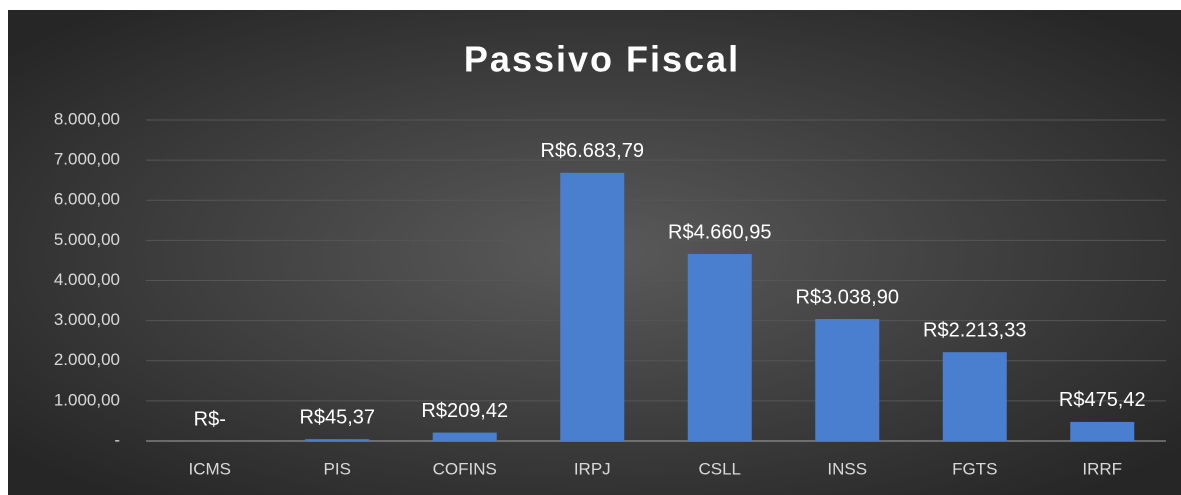 This screenshot has width=1181, height=495. Describe the element at coordinates (592, 468) in the screenshot. I see `x-tick-label: IRPJ` at that location.